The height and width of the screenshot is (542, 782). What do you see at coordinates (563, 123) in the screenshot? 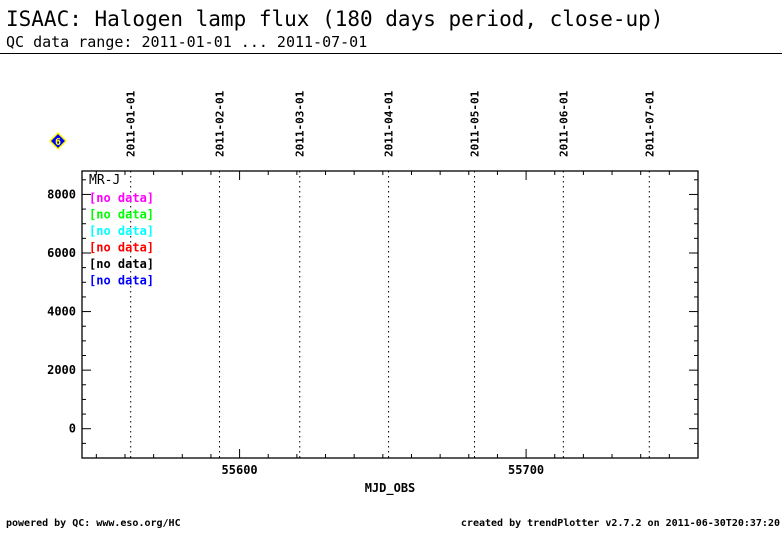
I see `date-marker-label: 2011-06-01` at bounding box center [563, 123].